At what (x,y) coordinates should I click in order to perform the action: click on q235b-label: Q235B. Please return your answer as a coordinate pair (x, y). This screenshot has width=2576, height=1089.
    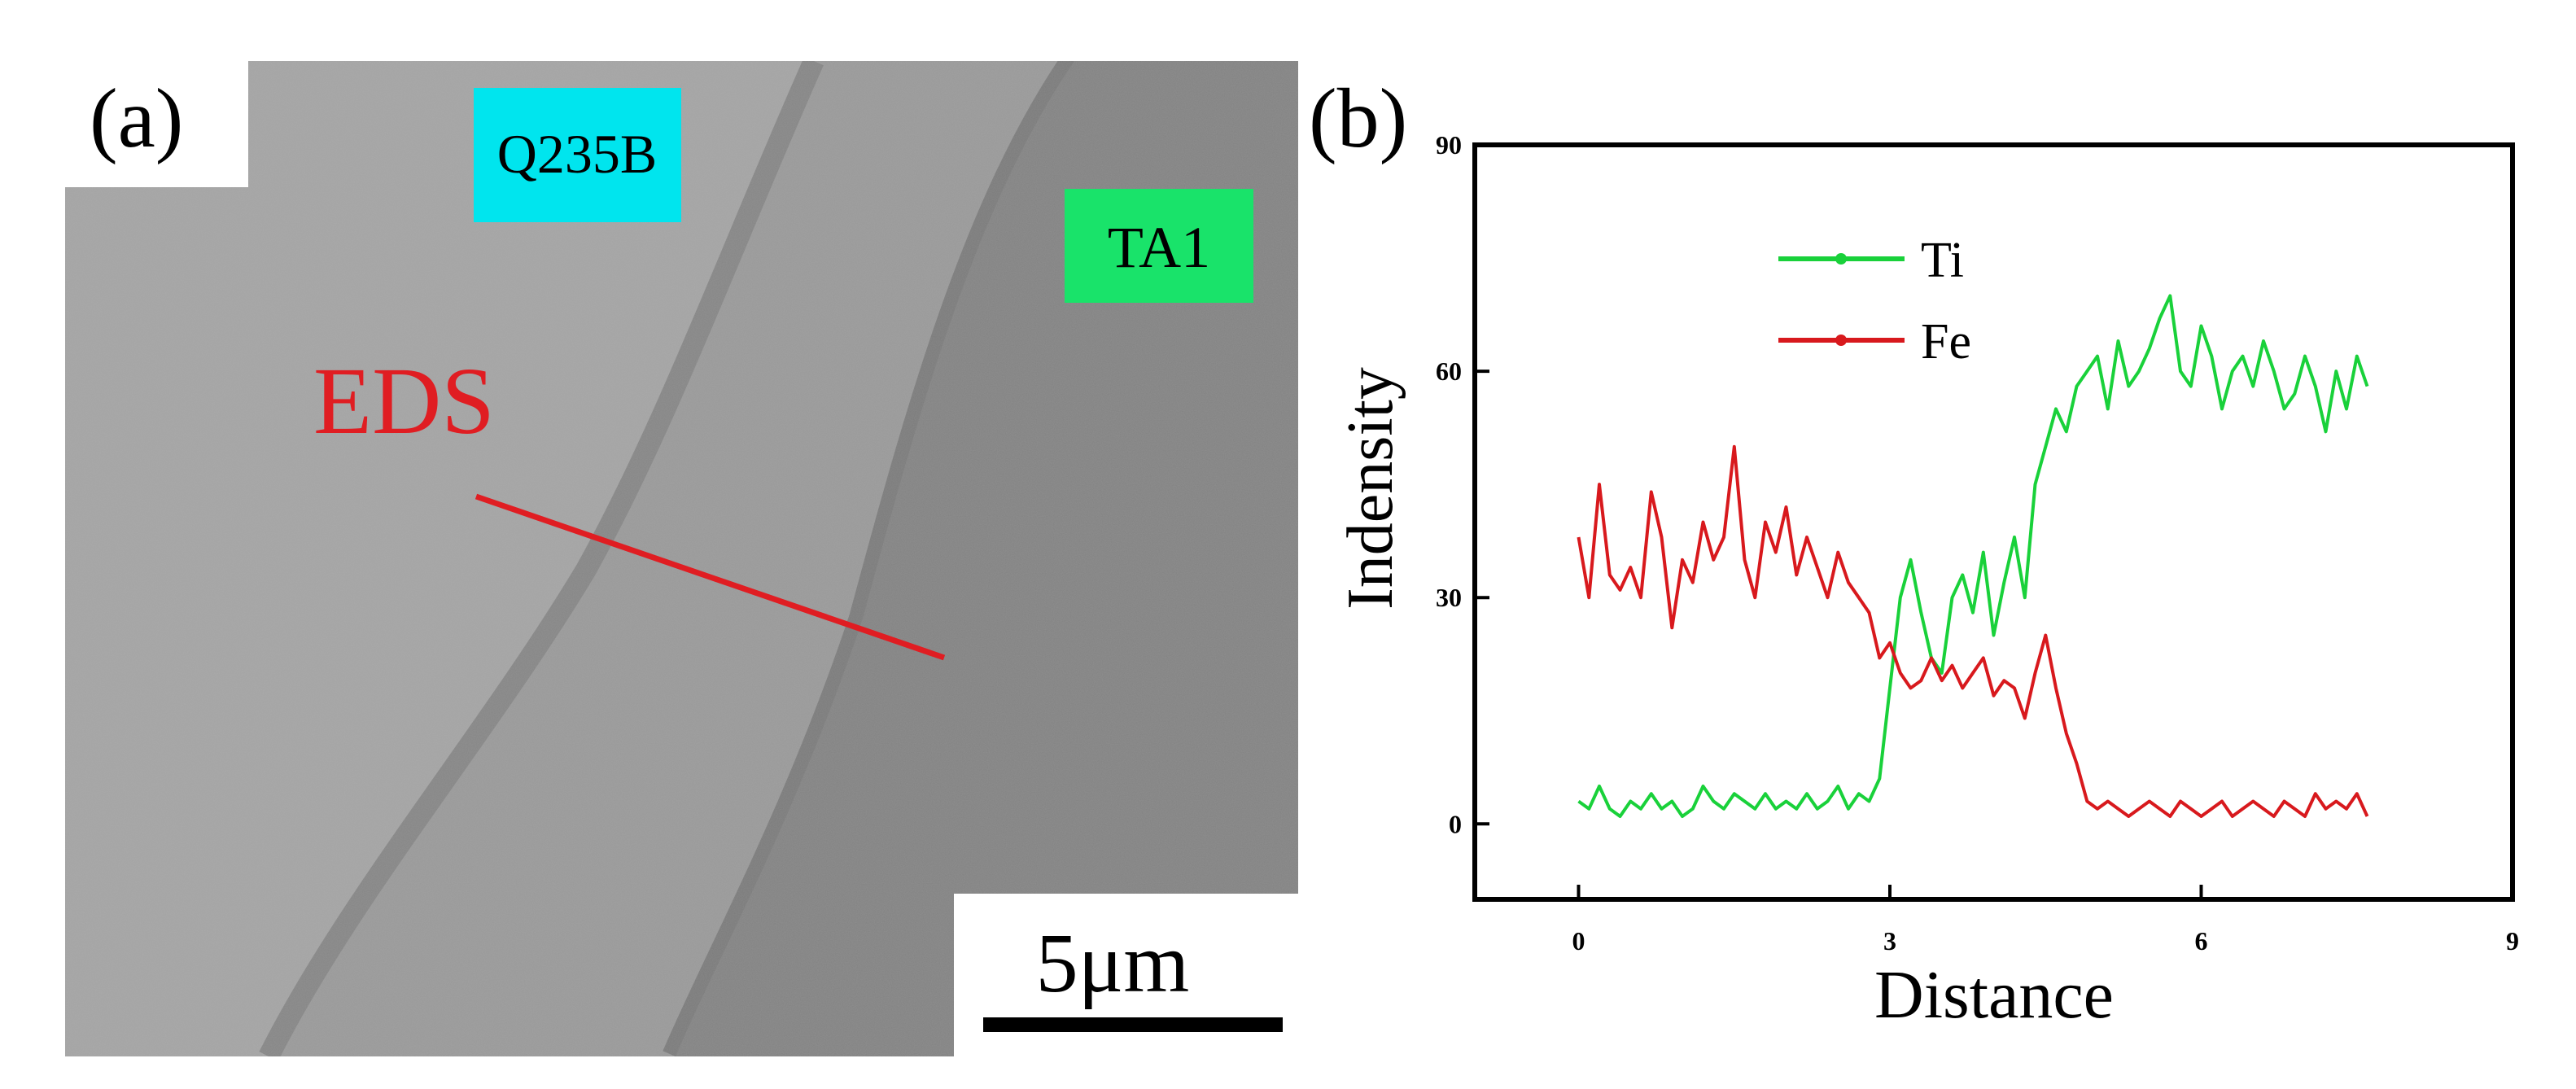
    Looking at the image, I should click on (577, 154).